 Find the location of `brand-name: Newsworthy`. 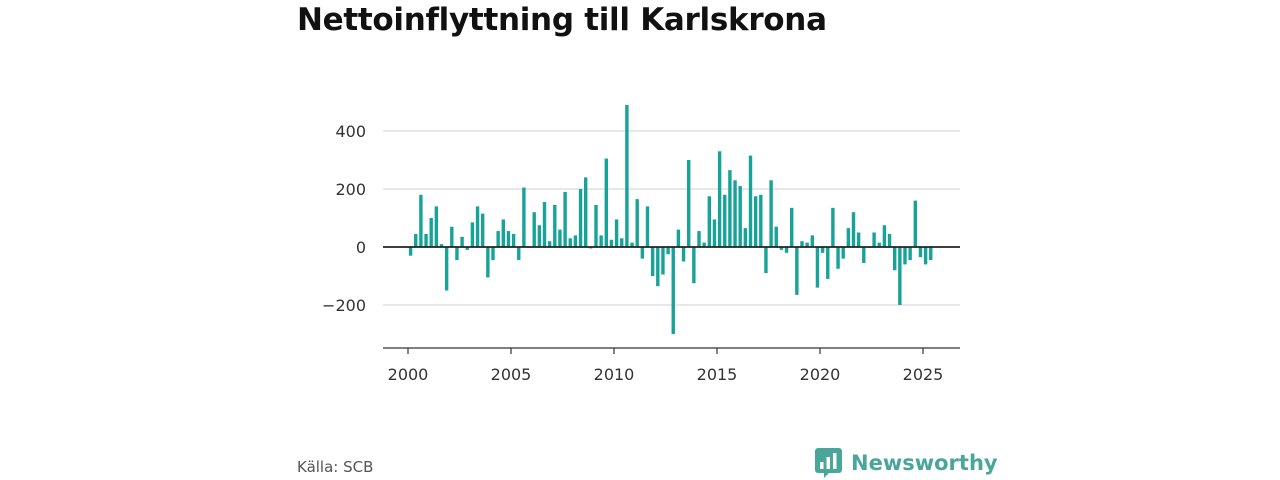

brand-name: Newsworthy is located at coordinates (924, 463).